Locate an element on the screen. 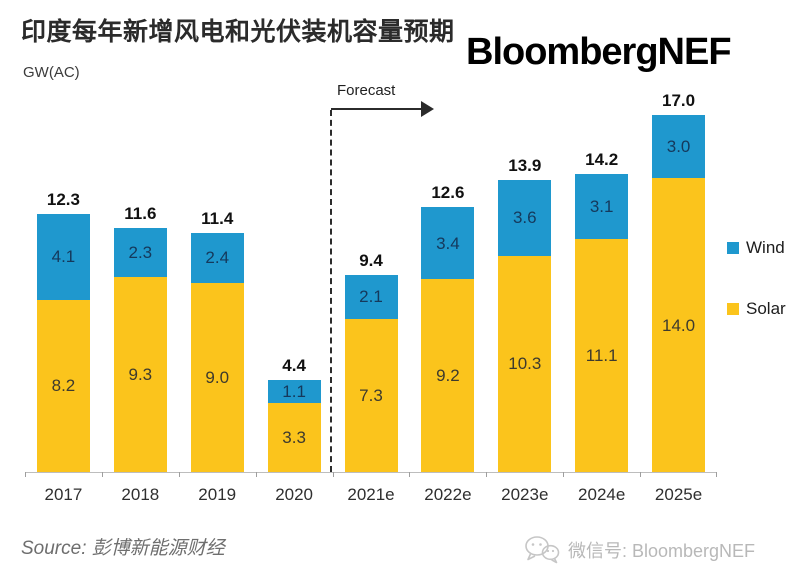  wechat-badge: 微信号: BloombergNEF is located at coordinates (639, 549).